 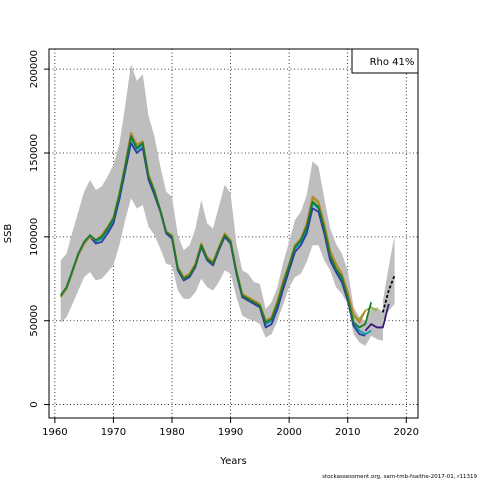 I want to click on legend: Rho 41%, so click(x=385, y=61).